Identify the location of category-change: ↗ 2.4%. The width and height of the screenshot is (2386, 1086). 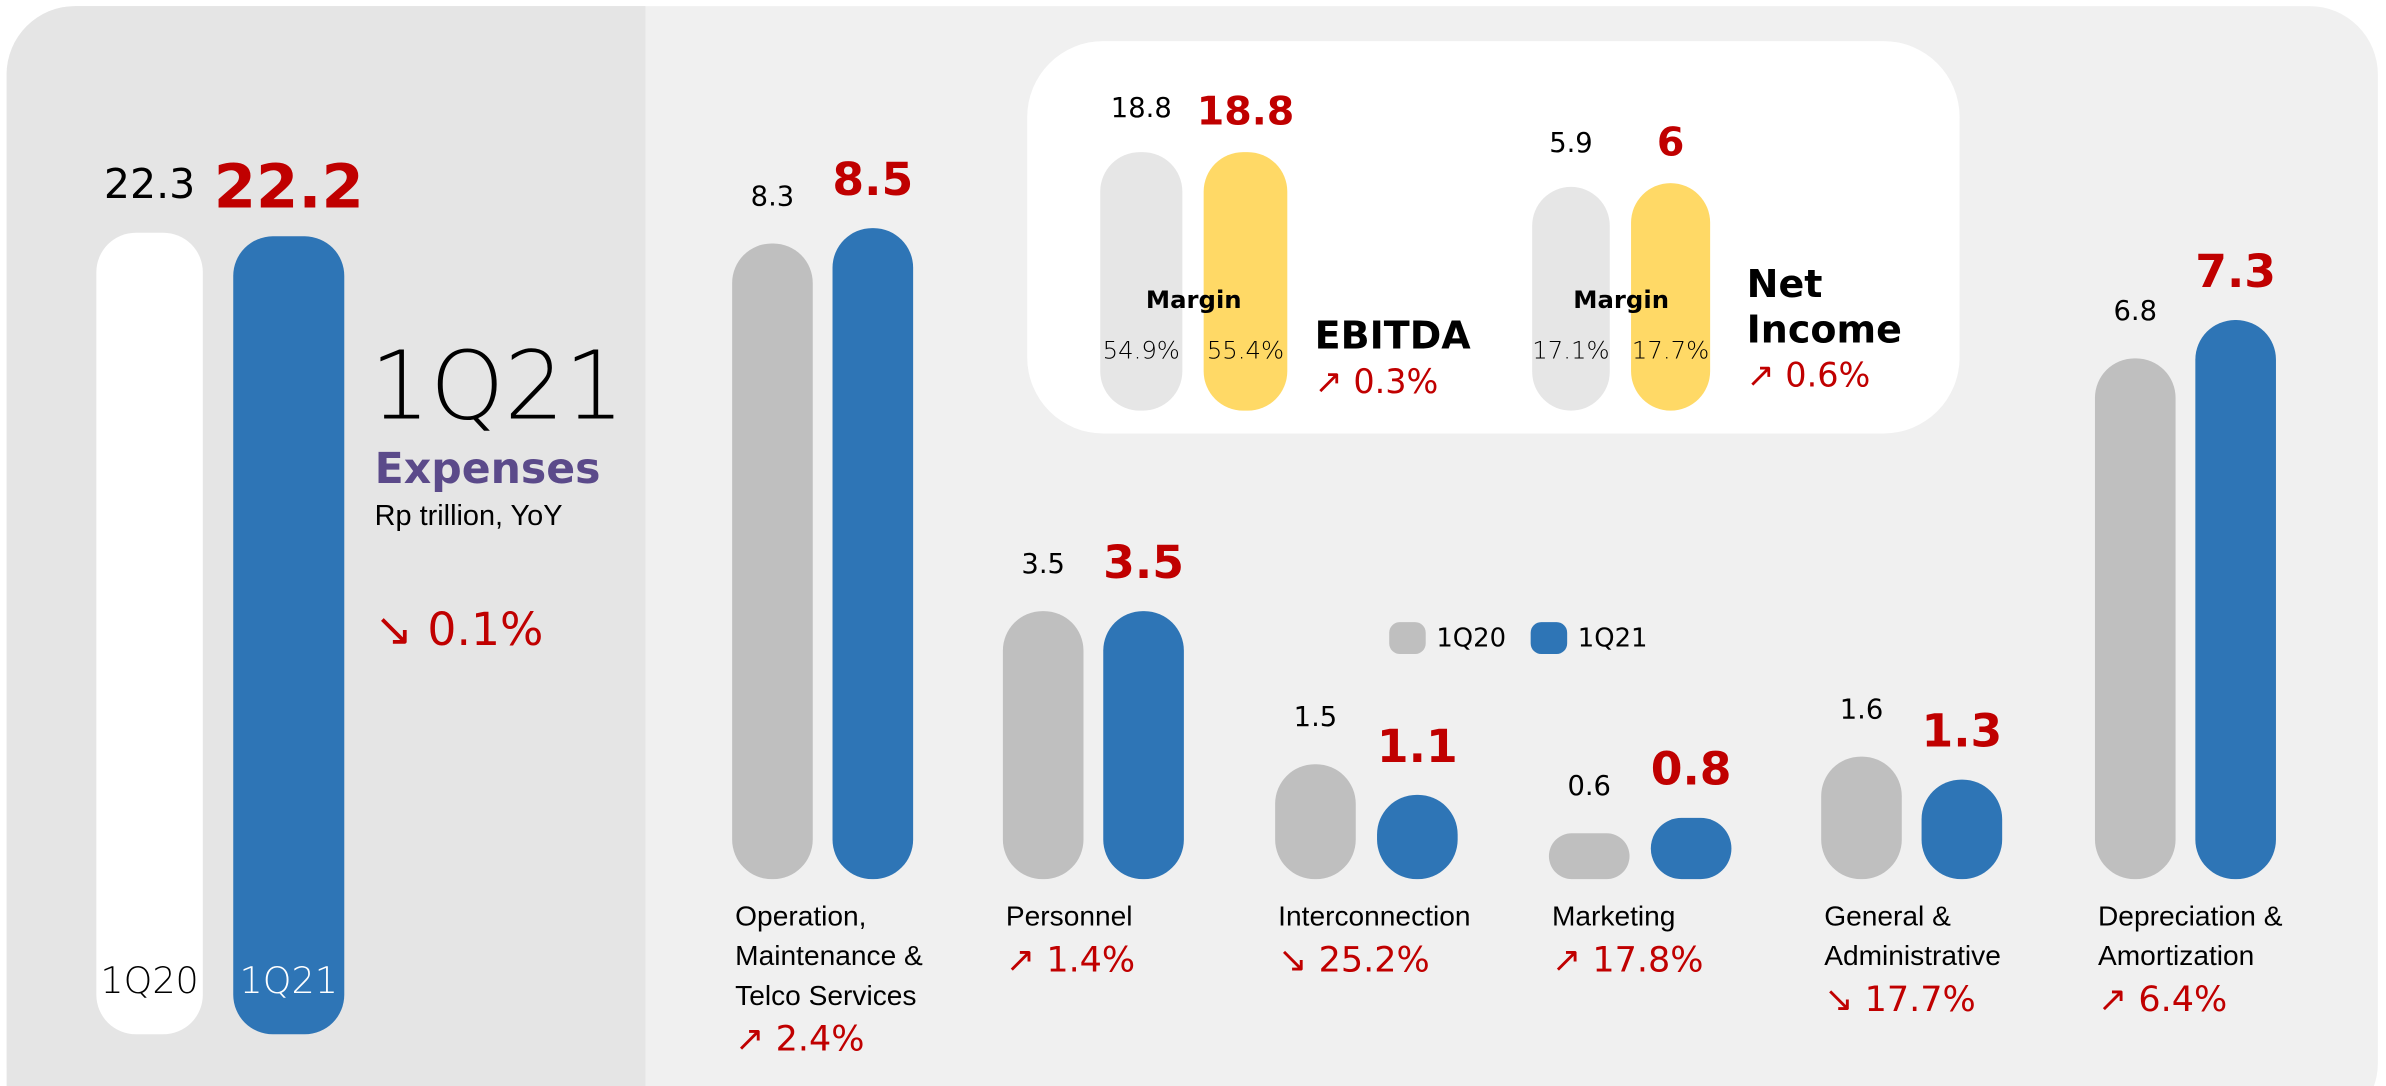
(799, 1039).